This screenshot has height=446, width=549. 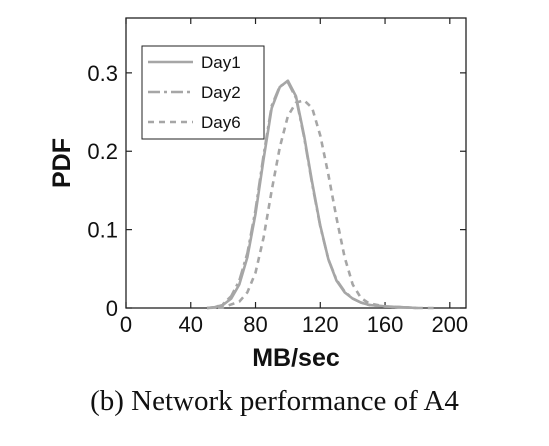 I want to click on x-tick-label: 200, so click(x=449, y=324).